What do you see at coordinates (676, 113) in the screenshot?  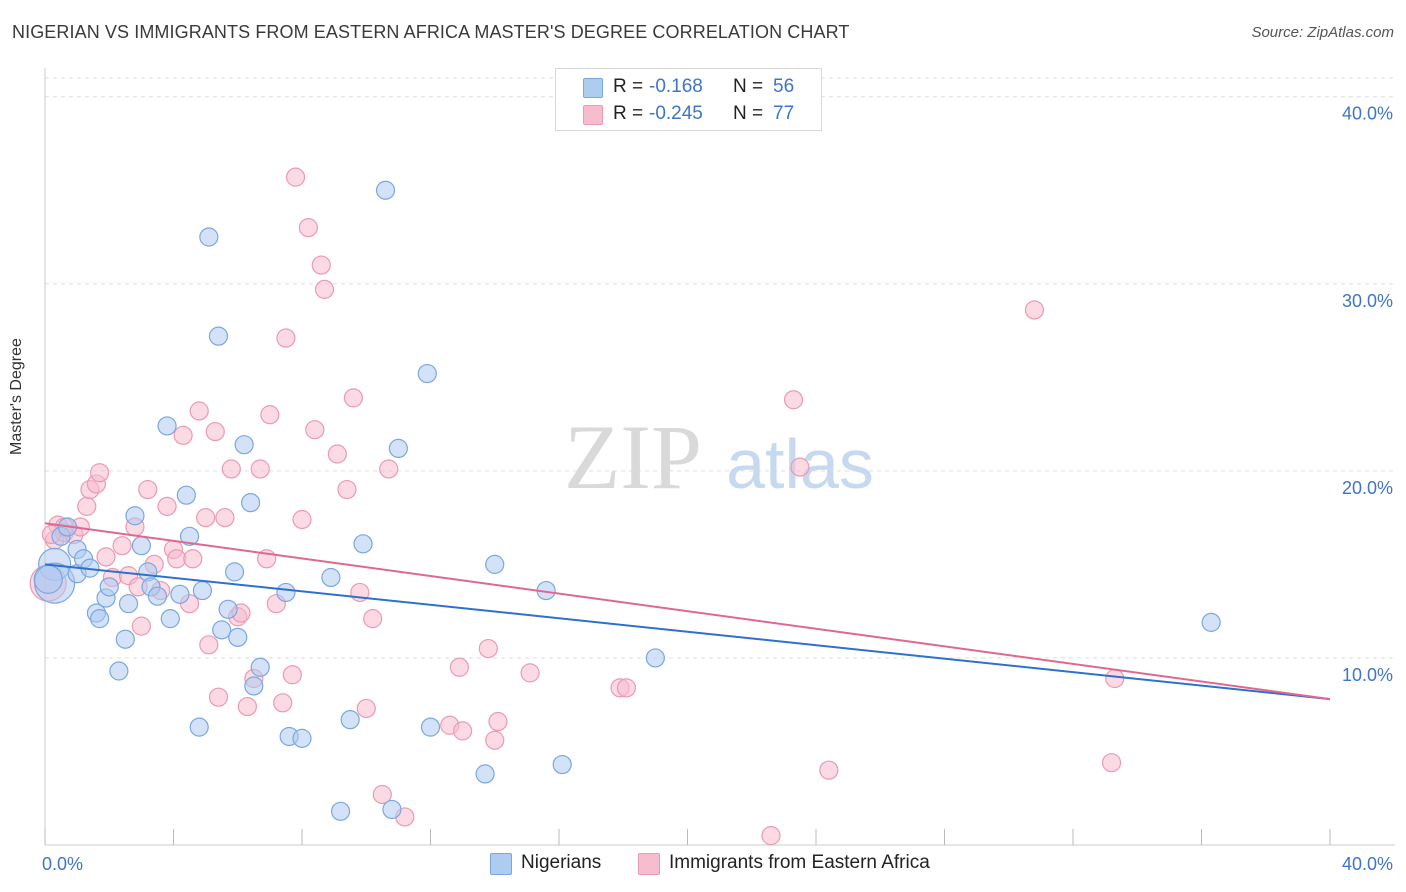 I see `legend-r-value: -0.245` at bounding box center [676, 113].